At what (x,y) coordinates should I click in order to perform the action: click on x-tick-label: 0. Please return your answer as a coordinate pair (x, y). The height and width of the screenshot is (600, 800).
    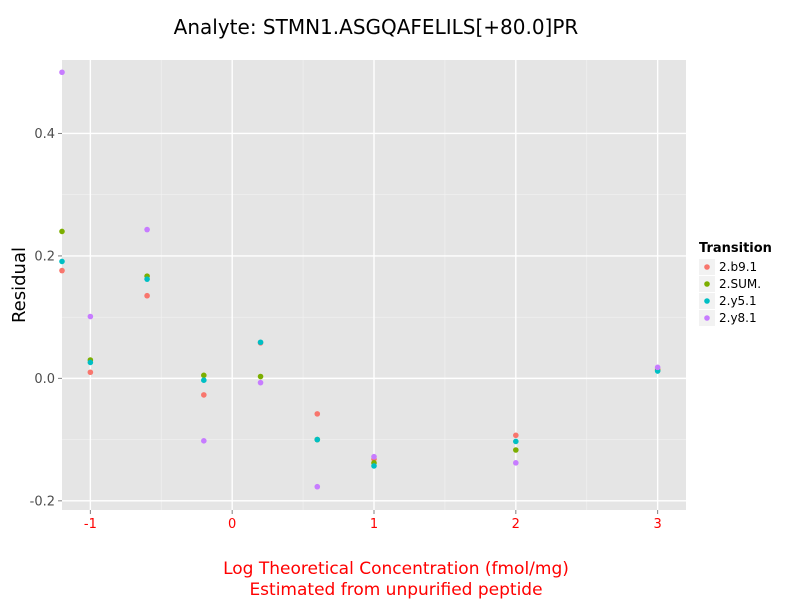
    Looking at the image, I should click on (232, 524).